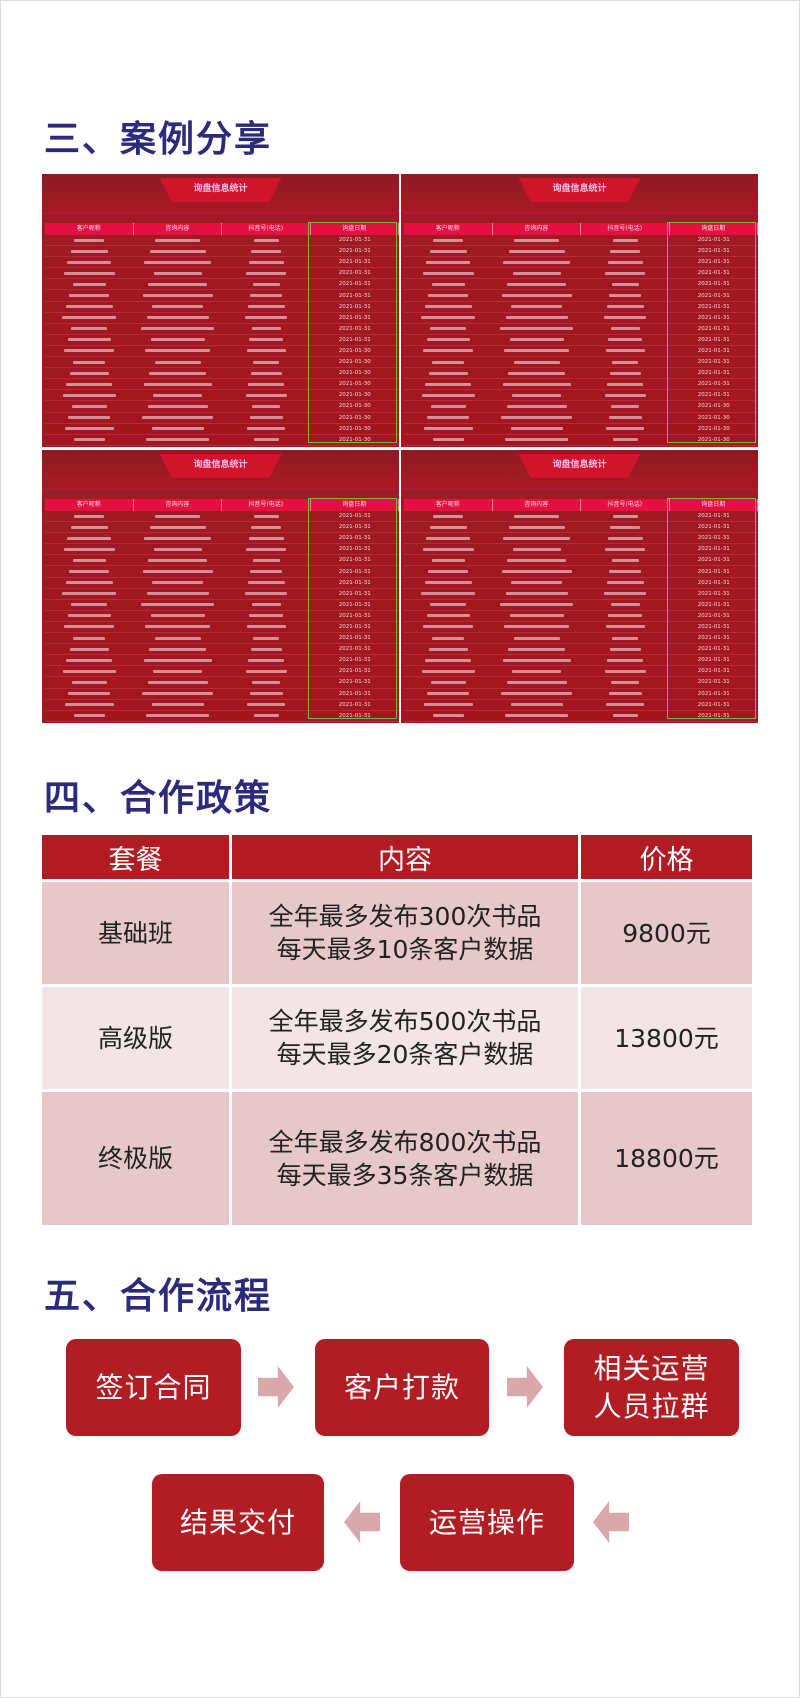  What do you see at coordinates (178, 229) in the screenshot?
I see `column-header: 咨询内容` at bounding box center [178, 229].